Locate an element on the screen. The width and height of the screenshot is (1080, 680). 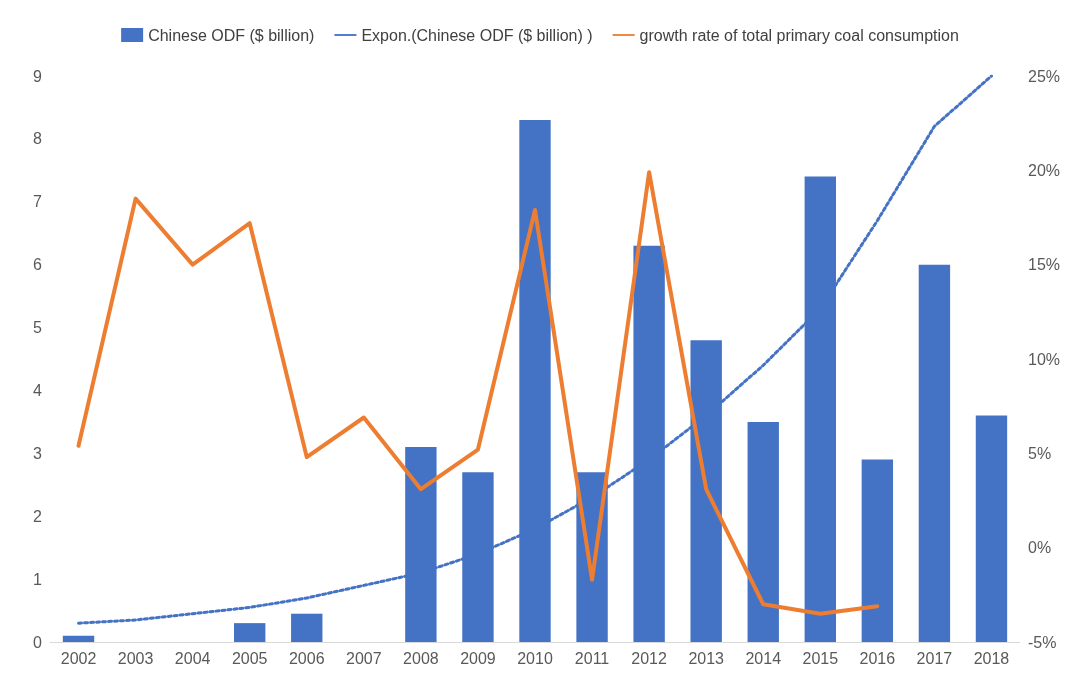
y2-tick-label: 15% is located at coordinates (1044, 265).